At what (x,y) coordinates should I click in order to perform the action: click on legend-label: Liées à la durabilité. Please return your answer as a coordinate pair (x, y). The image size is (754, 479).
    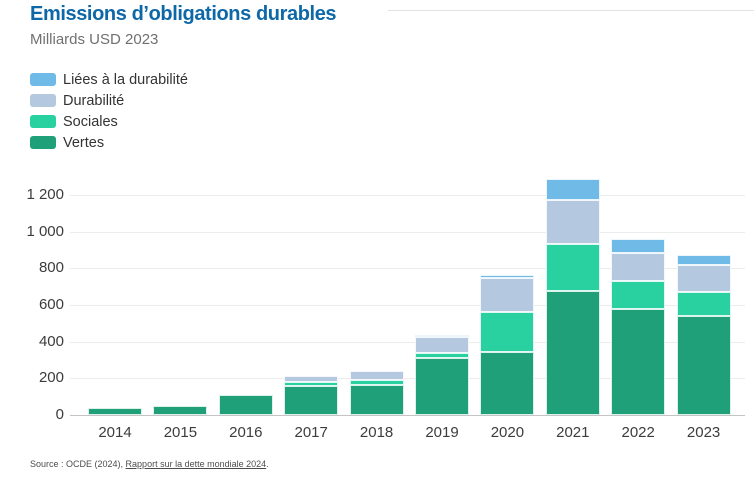
    Looking at the image, I should click on (125, 79).